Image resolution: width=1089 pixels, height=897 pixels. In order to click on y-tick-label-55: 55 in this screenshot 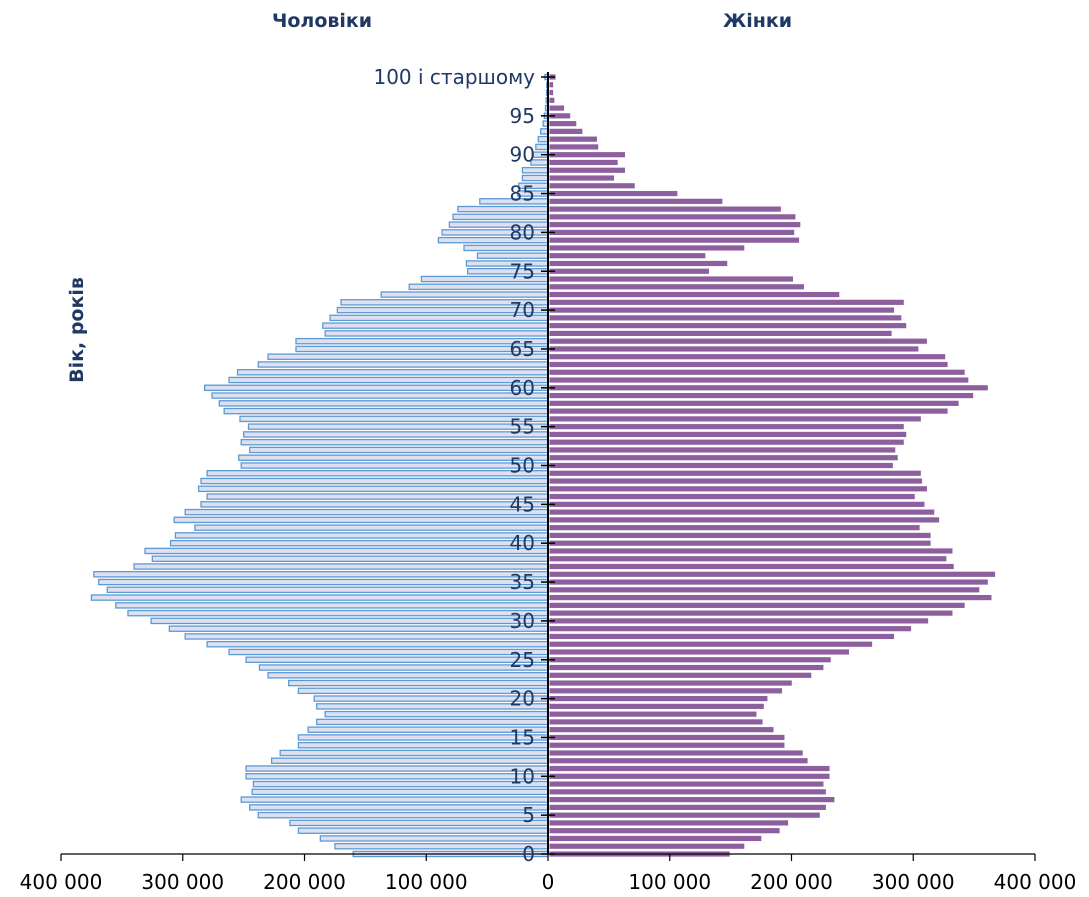, I will do `click(522, 427)`.